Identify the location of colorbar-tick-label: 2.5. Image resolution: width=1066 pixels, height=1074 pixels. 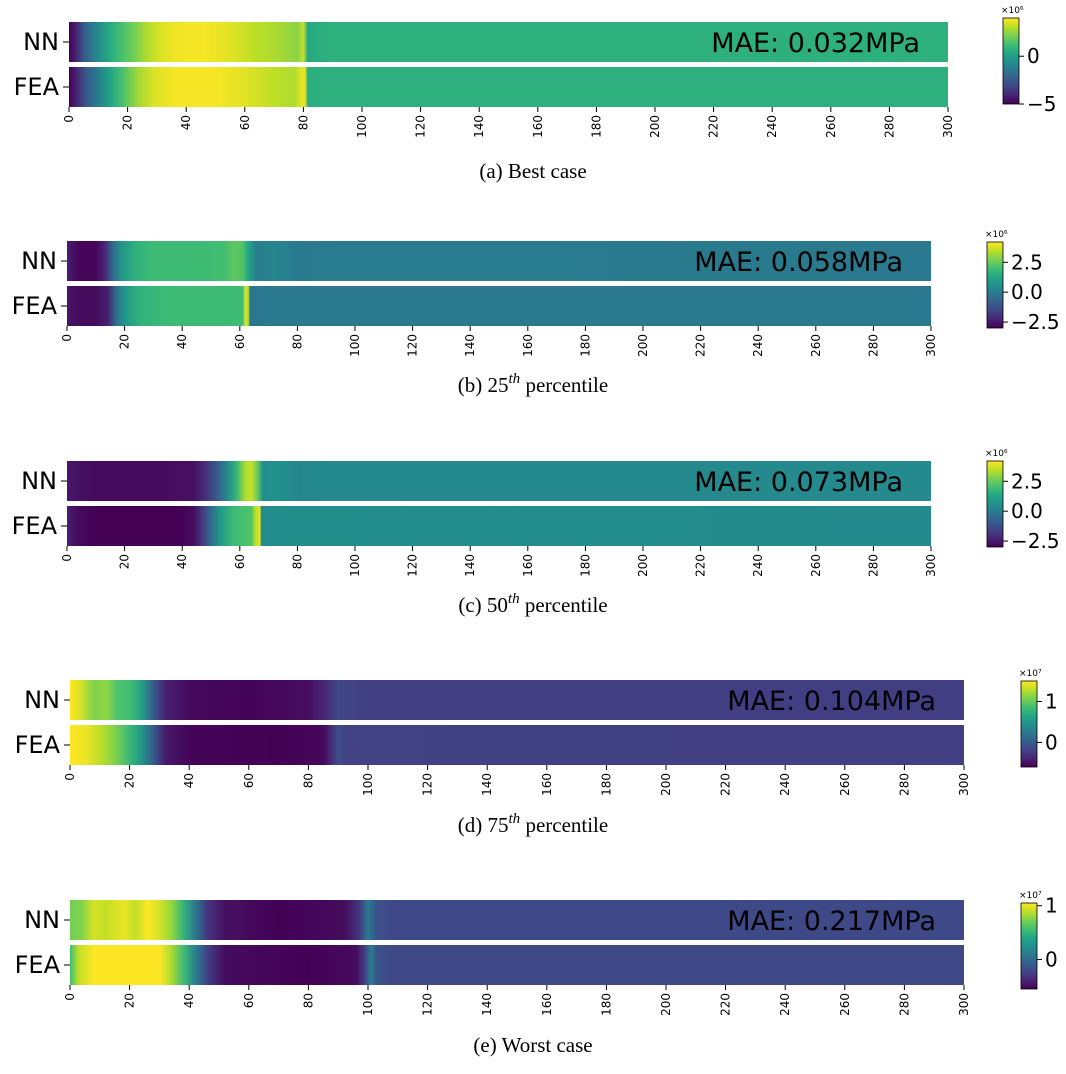
(1027, 481).